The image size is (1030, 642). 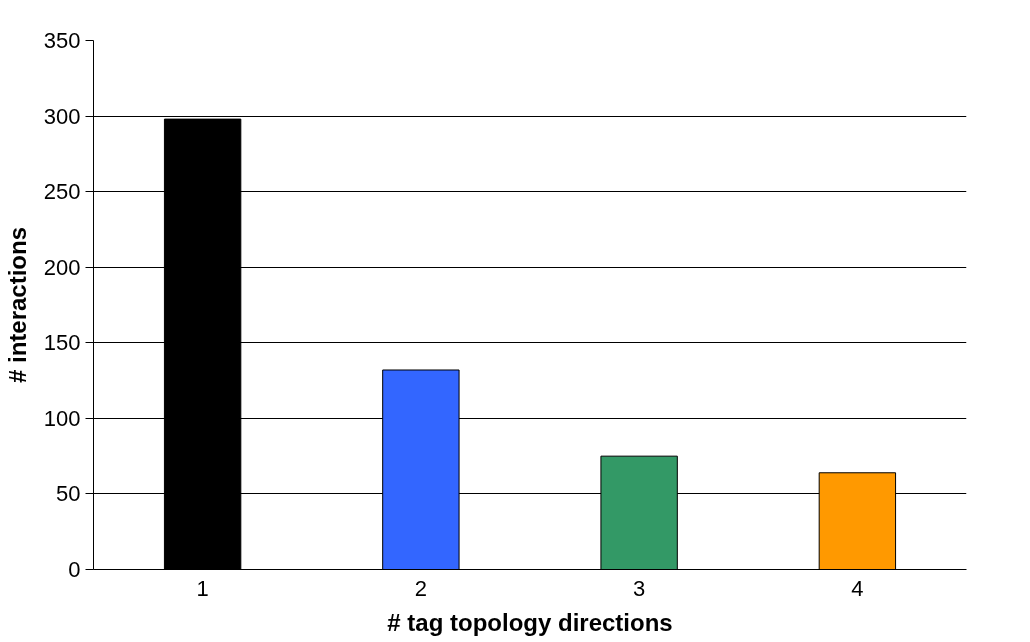 What do you see at coordinates (17, 305) in the screenshot?
I see `y-axis-title: # interactions` at bounding box center [17, 305].